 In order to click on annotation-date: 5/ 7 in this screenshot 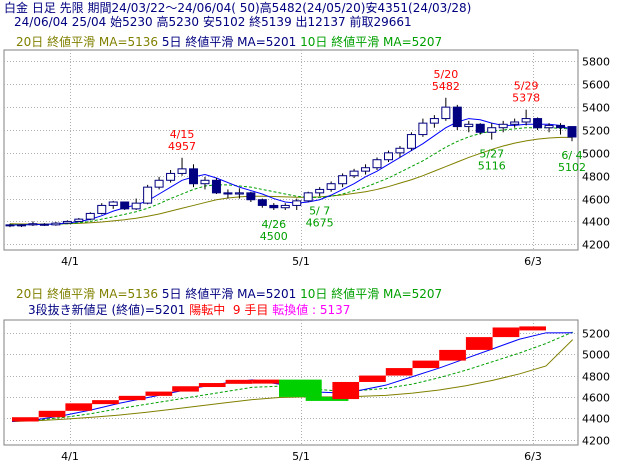, I will do `click(319, 210)`.